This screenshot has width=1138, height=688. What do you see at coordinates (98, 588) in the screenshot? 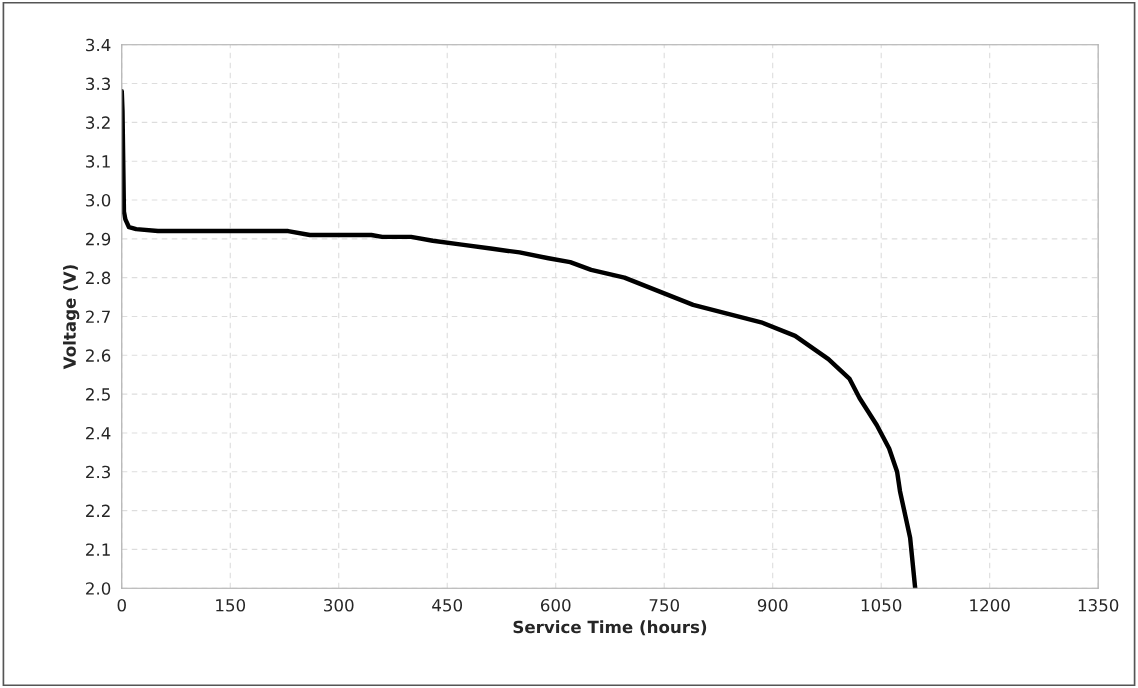
I see `y-tick-label: 2.0` at bounding box center [98, 588].